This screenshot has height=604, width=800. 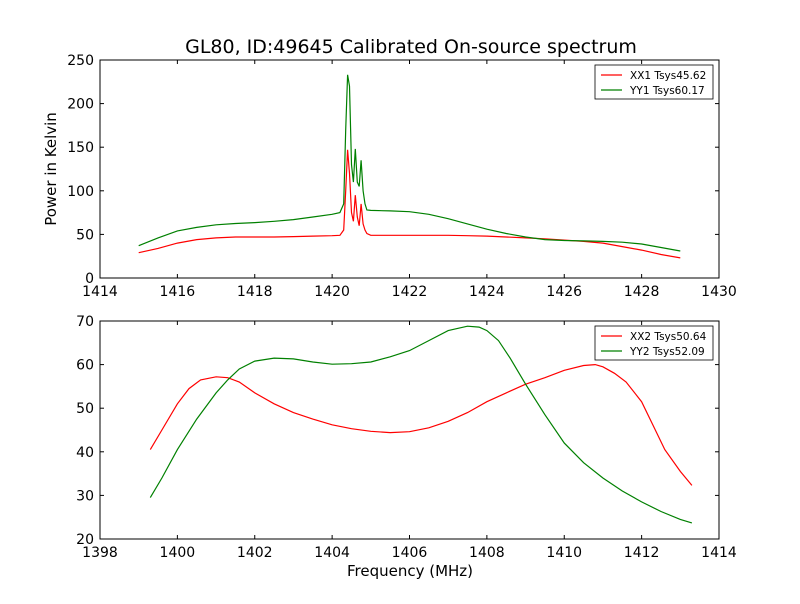 I want to click on x-tick-label: 1416, so click(x=178, y=292).